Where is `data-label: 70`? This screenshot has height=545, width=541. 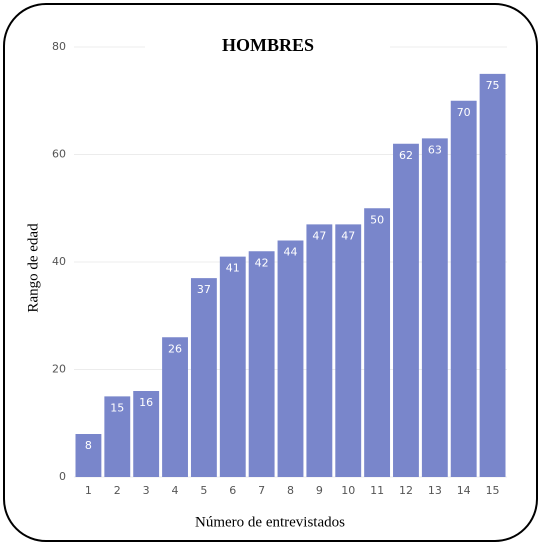
data-label: 70 is located at coordinates (464, 112).